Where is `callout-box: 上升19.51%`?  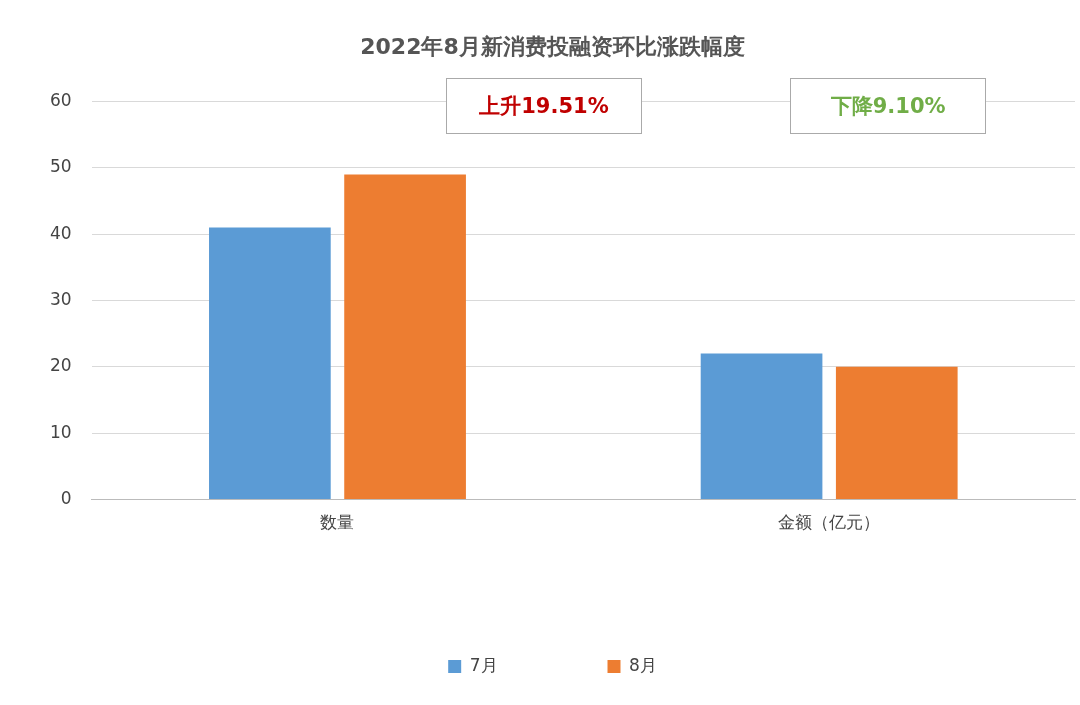 callout-box: 上升19.51% is located at coordinates (543, 106).